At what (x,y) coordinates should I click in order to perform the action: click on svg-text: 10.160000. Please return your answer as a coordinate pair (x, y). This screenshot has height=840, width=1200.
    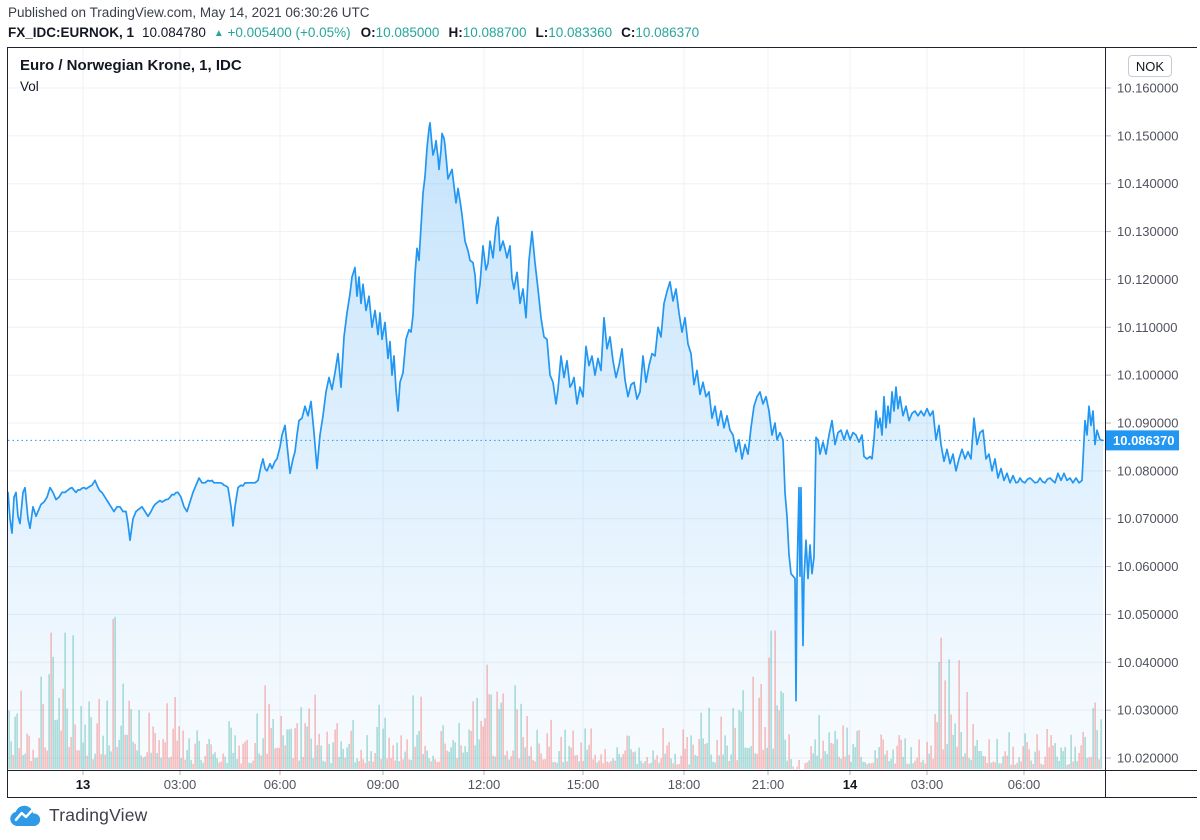
    Looking at the image, I should click on (1147, 88).